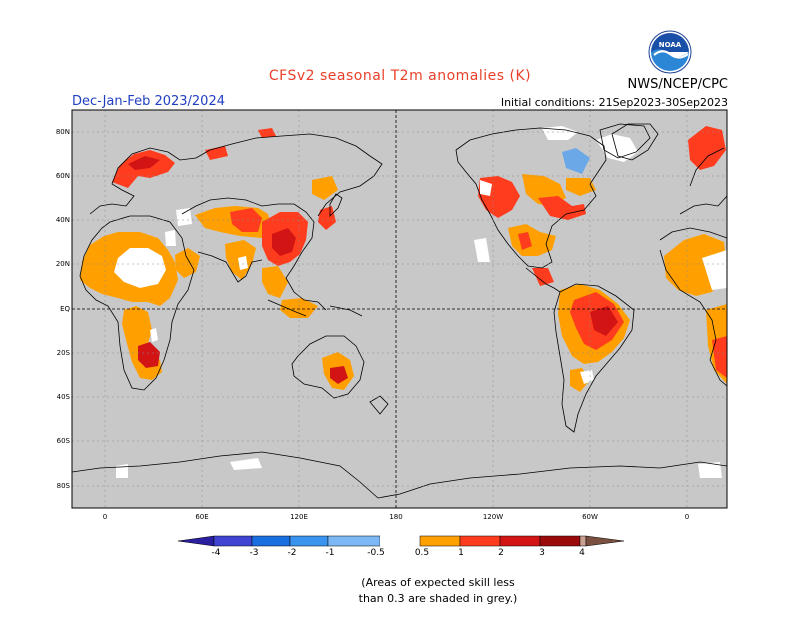  Describe the element at coordinates (62, 220) in the screenshot. I see `lat-label: 40N` at that location.